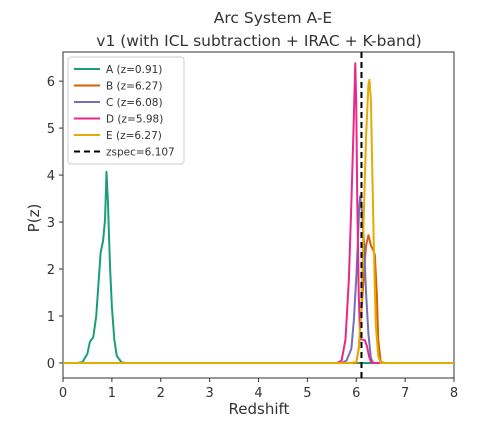 This screenshot has height=436, width=504. What do you see at coordinates (112, 393) in the screenshot?
I see `x-tick-label: 1` at bounding box center [112, 393].